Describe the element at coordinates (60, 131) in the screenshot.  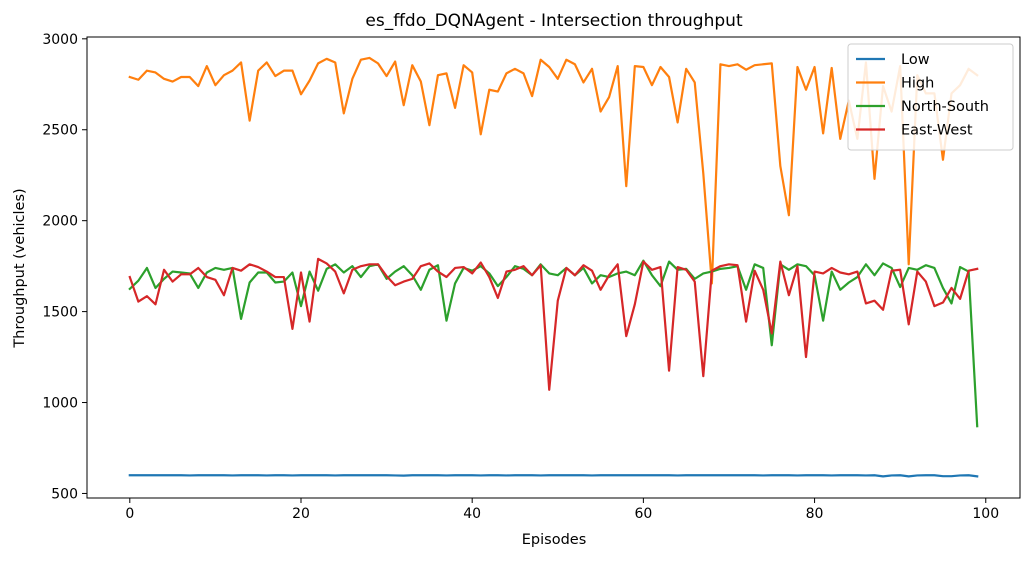
I see `y-tick-label: 2500` at that location.